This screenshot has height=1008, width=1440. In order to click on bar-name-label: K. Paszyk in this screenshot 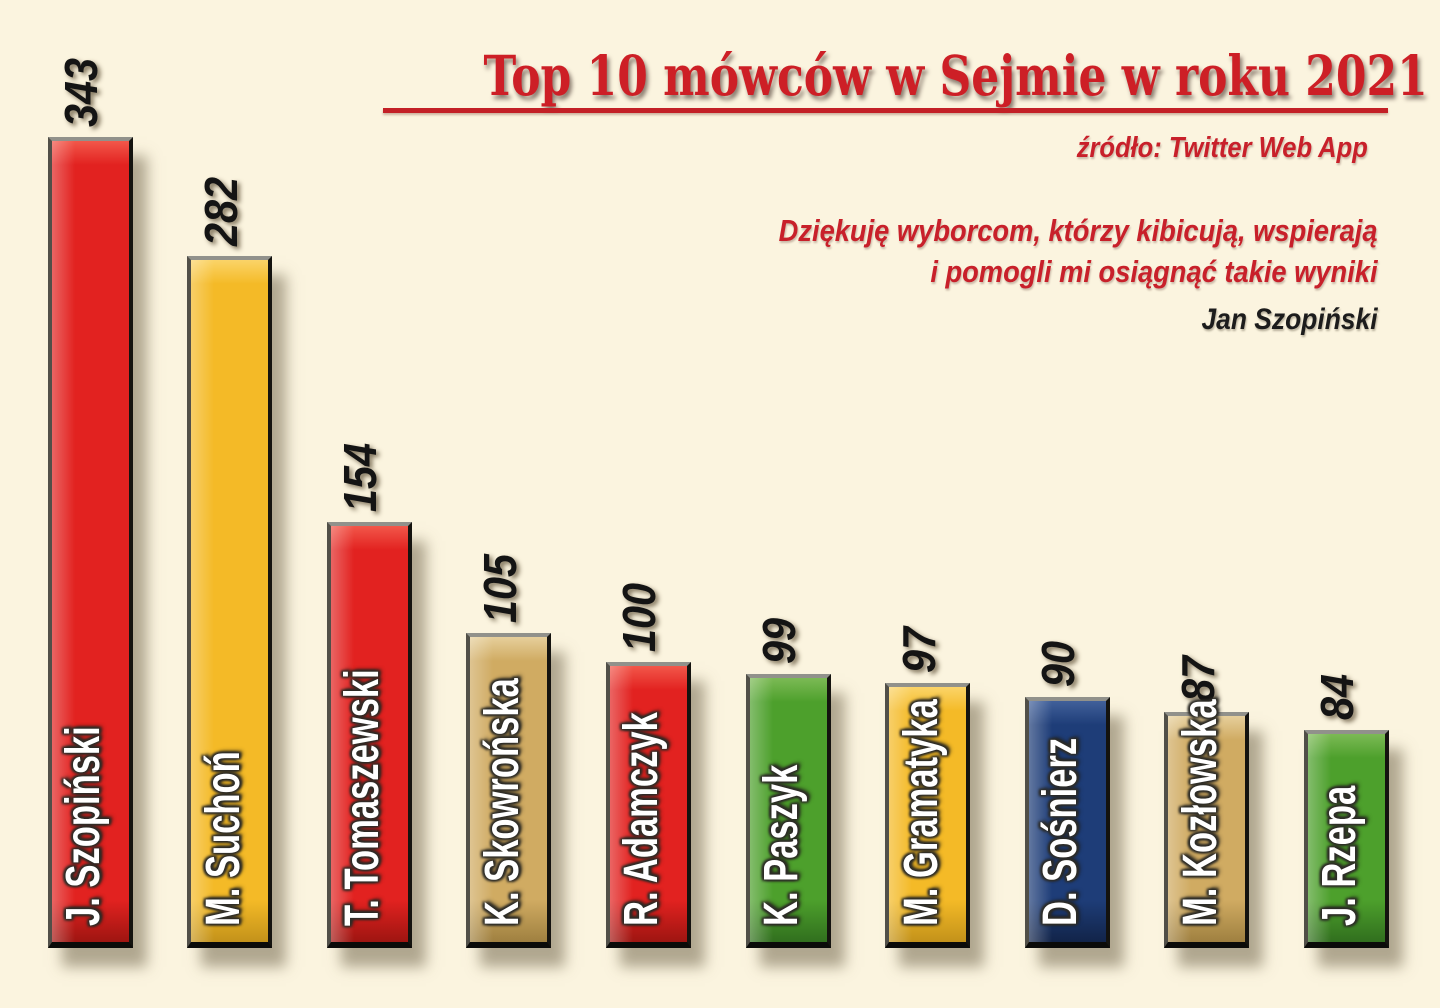, I will do `click(781, 845)`.